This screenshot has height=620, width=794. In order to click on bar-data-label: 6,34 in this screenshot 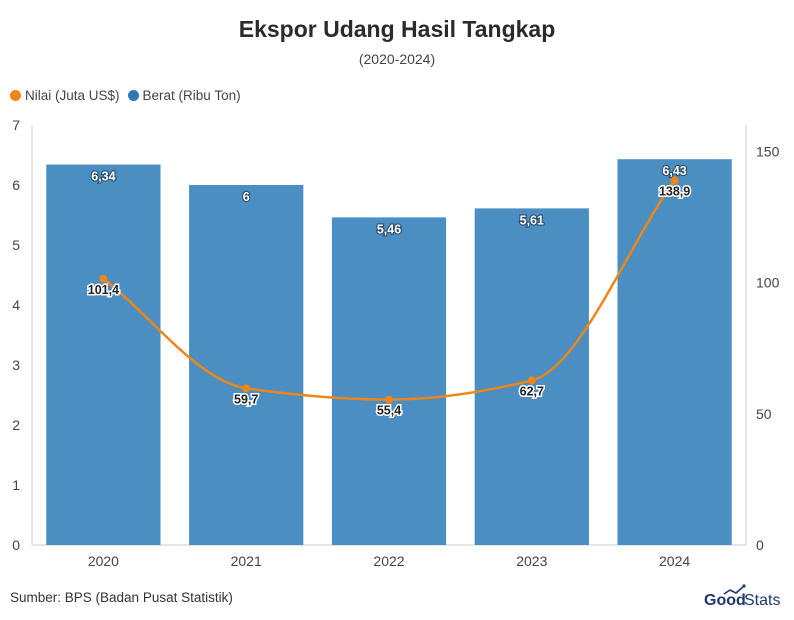, I will do `click(103, 177)`.